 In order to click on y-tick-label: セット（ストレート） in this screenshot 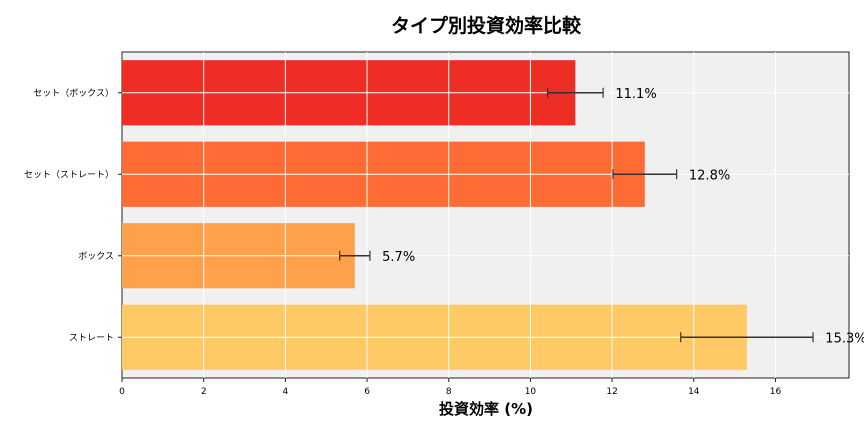, I will do `click(69, 174)`.